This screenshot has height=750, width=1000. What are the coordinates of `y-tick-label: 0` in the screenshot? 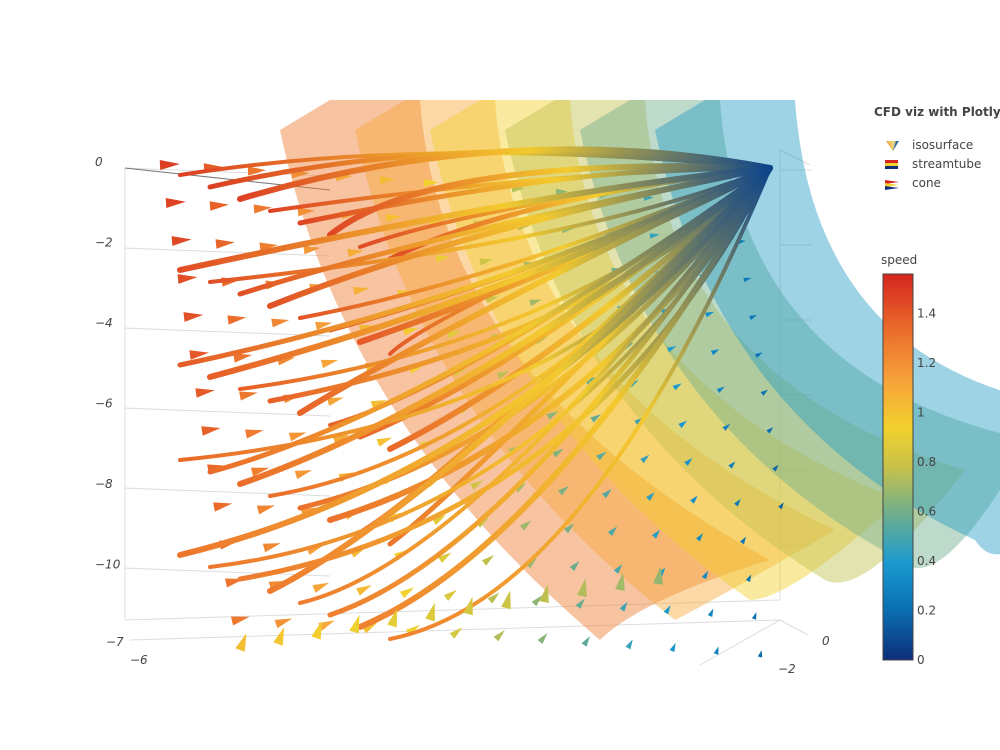 It's located at (826, 641).